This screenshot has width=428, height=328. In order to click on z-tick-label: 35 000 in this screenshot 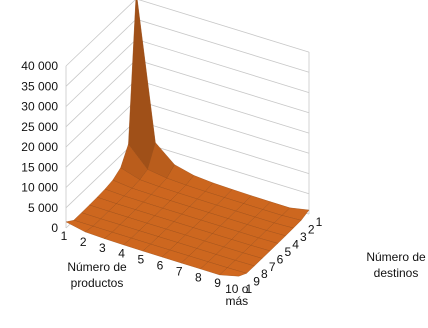, I will do `click(39, 86)`.